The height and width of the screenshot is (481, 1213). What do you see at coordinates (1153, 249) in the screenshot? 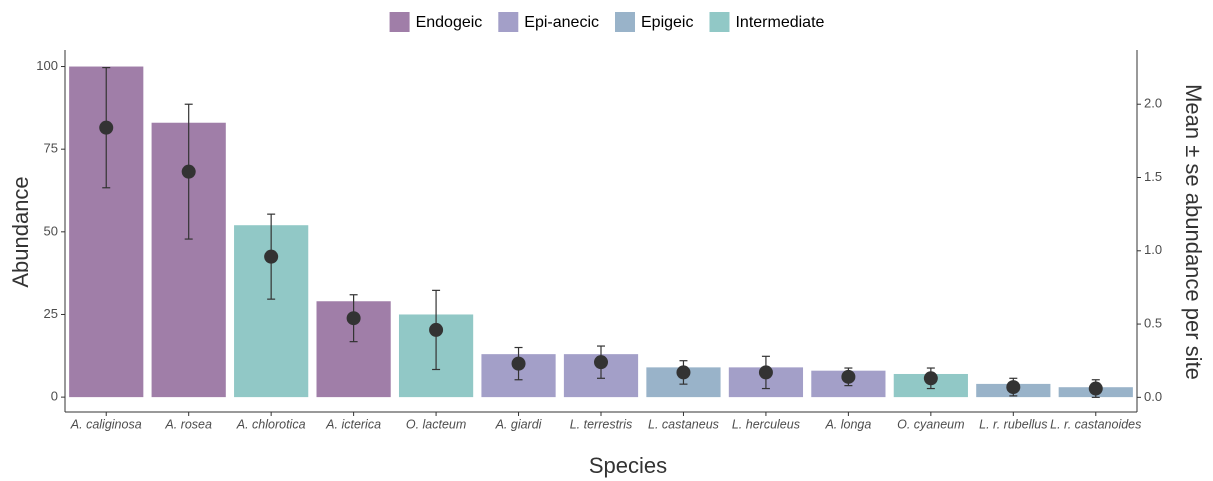
I see `y2-tick-label: 1.0` at bounding box center [1153, 249].